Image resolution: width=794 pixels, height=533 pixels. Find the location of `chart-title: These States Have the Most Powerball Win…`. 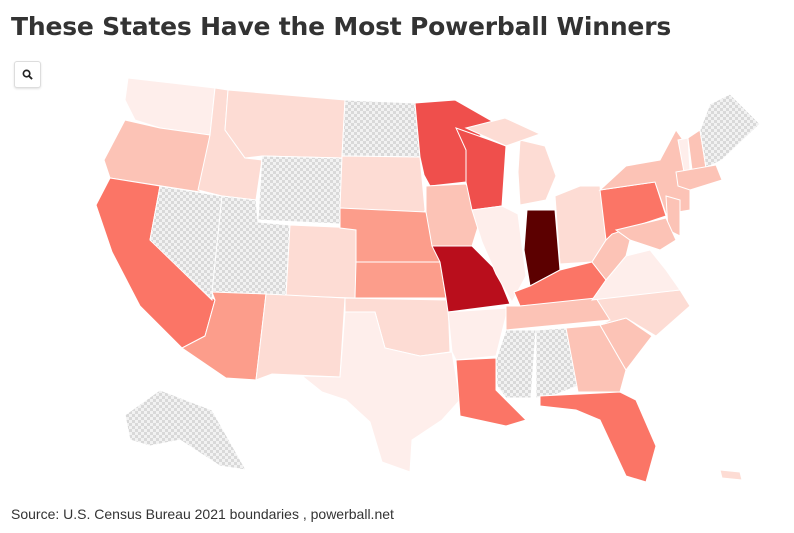

chart-title: These States Have the Most Powerball Win… is located at coordinates (341, 26).